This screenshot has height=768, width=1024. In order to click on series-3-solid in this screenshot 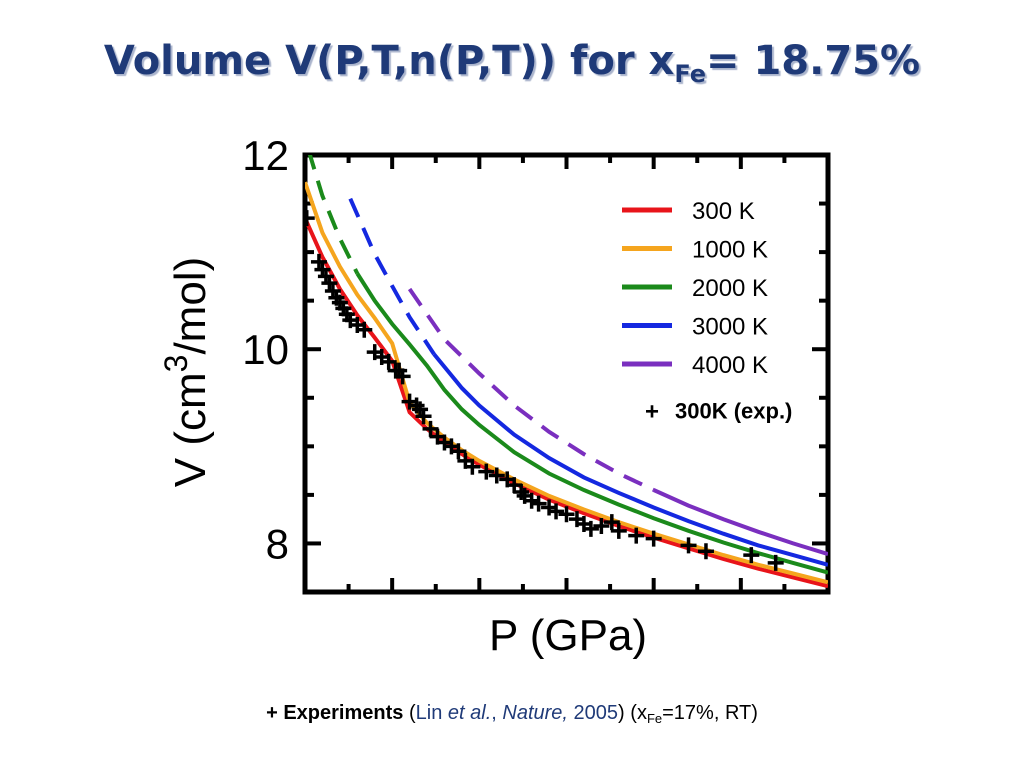, I will do `click(630, 459)`.